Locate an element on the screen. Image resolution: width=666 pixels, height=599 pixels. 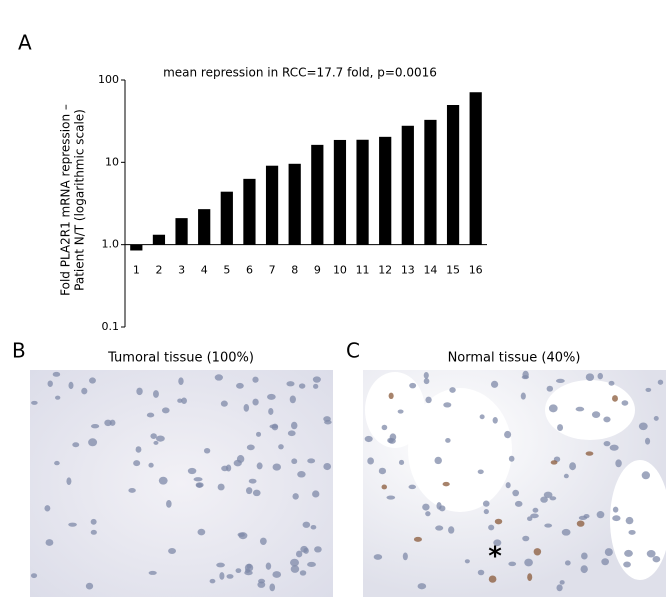
panel-label: C is located at coordinates (353, 351).